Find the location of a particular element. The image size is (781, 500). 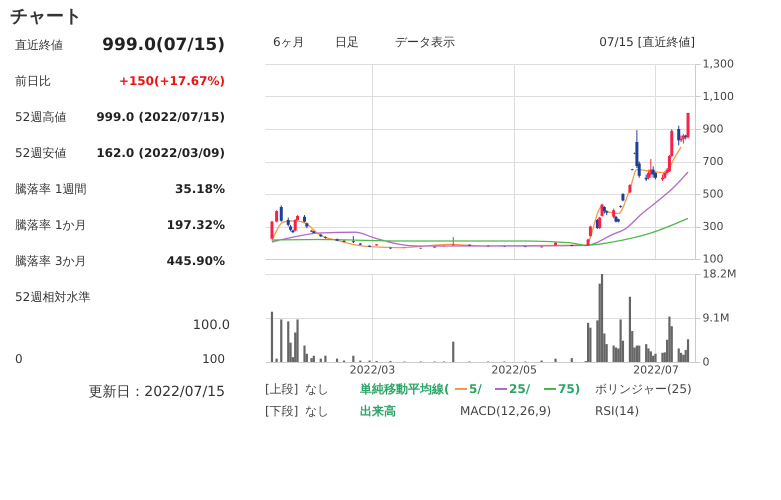

text: 100 is located at coordinates (213, 359).